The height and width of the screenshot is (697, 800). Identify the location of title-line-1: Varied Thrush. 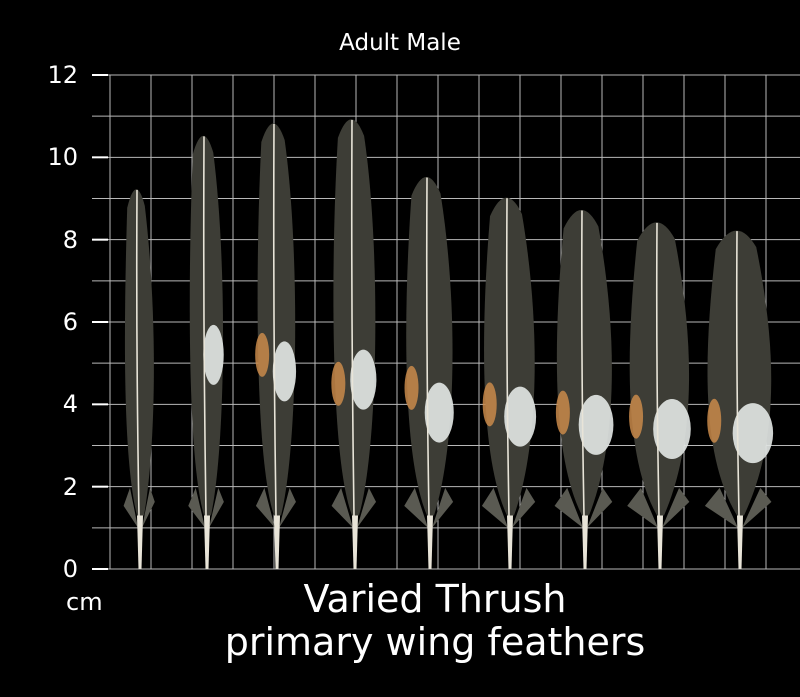
(435, 599).